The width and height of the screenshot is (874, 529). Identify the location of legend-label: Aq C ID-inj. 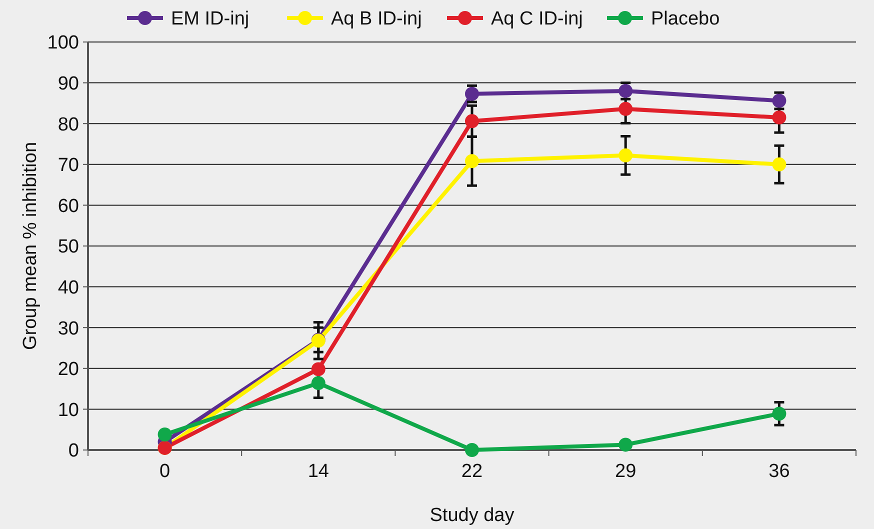
(537, 19).